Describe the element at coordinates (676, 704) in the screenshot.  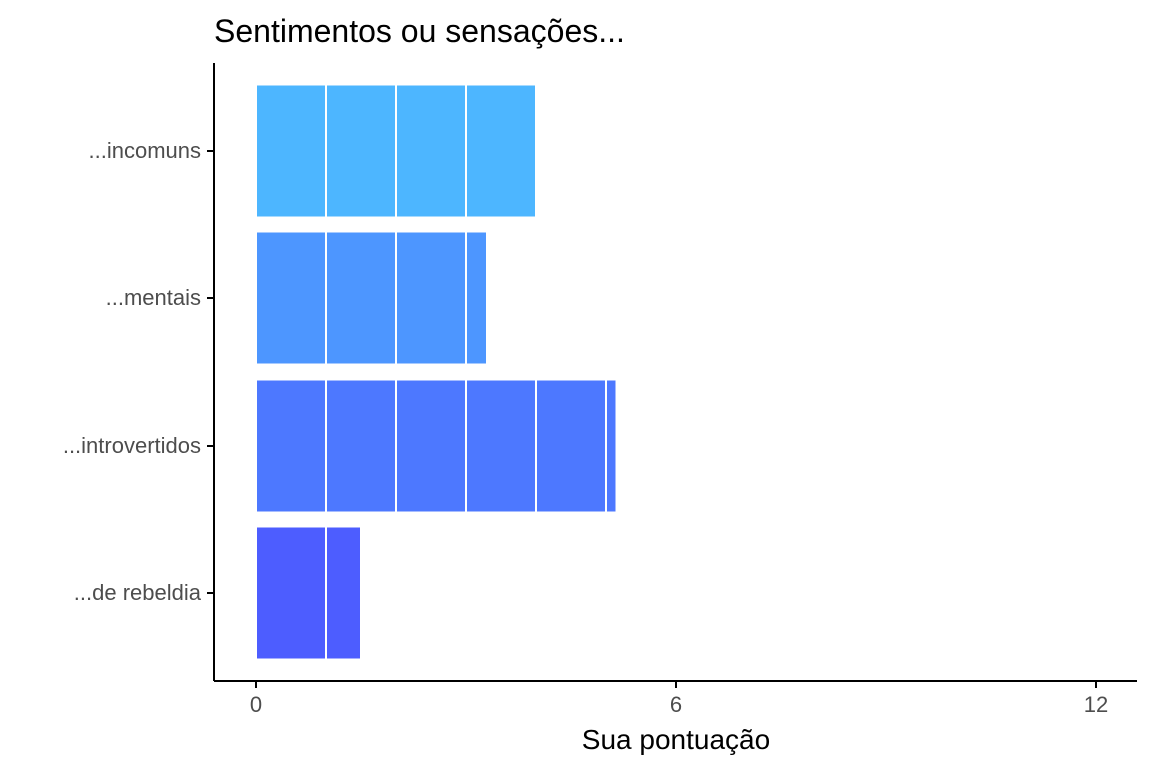
I see `x-tick-label: 6` at that location.